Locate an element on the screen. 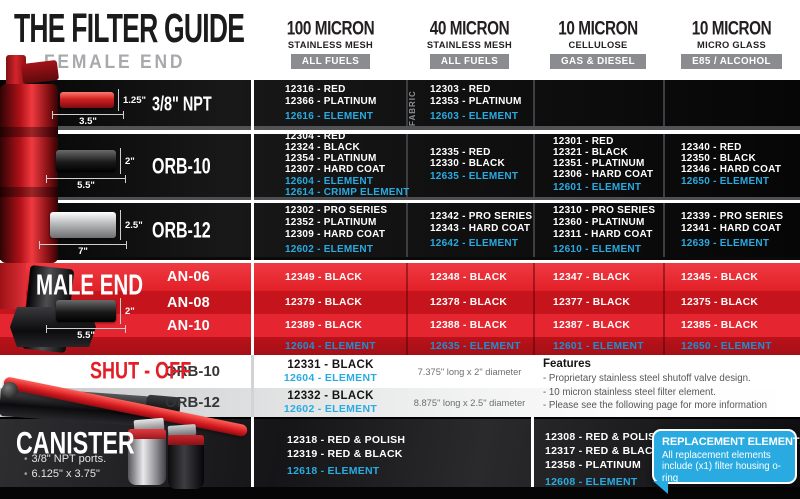 The image size is (800, 499). column-micron: 100 MICRON is located at coordinates (330, 27).